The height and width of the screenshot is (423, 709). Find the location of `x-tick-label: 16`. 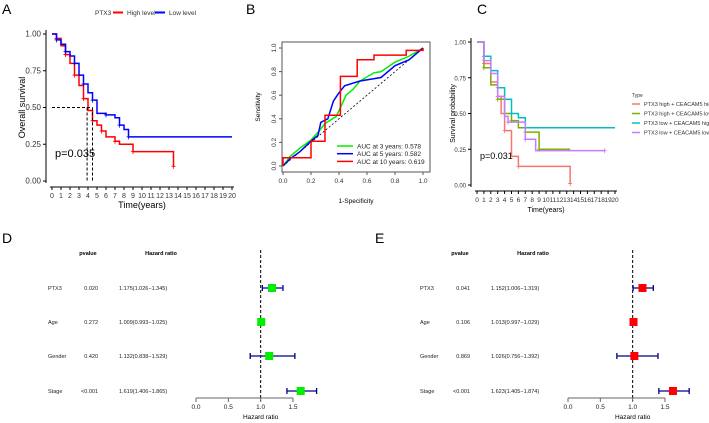

x-tick-label: 16 is located at coordinates (196, 196).